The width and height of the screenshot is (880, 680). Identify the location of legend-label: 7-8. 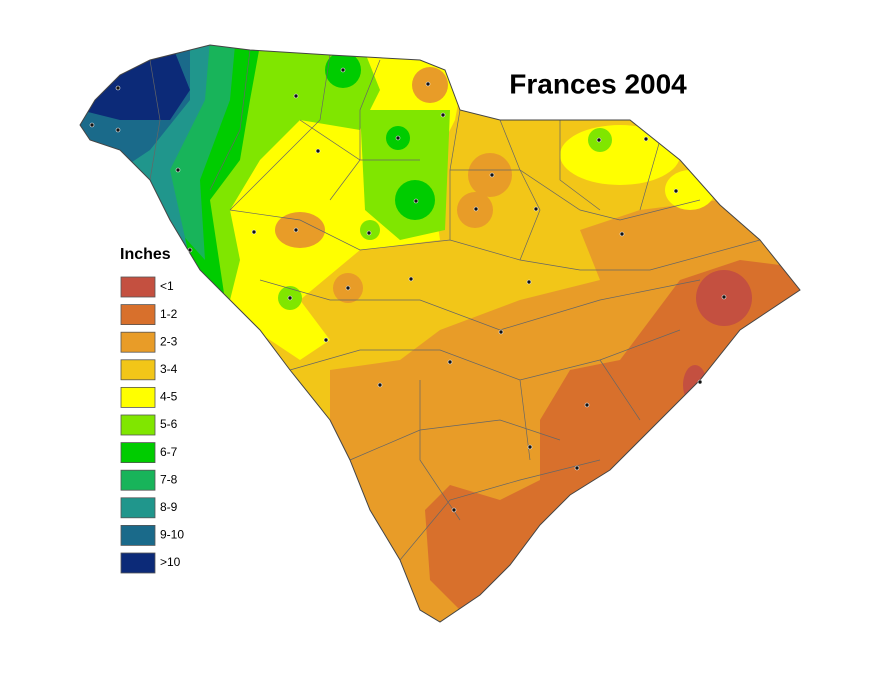
(169, 479).